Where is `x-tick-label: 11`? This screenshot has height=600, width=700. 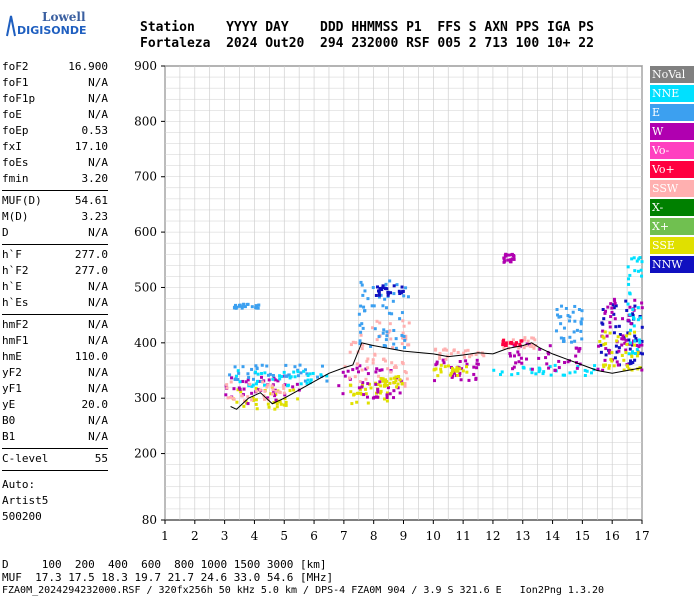
x-tick-label: 11 is located at coordinates (462, 536).